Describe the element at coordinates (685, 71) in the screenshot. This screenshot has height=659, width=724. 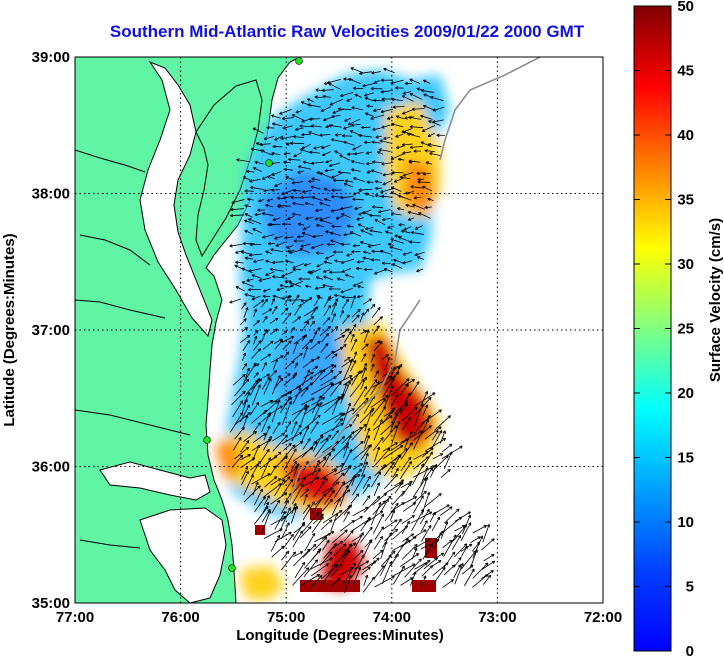
I see `colorbar-tick-label: 45` at that location.